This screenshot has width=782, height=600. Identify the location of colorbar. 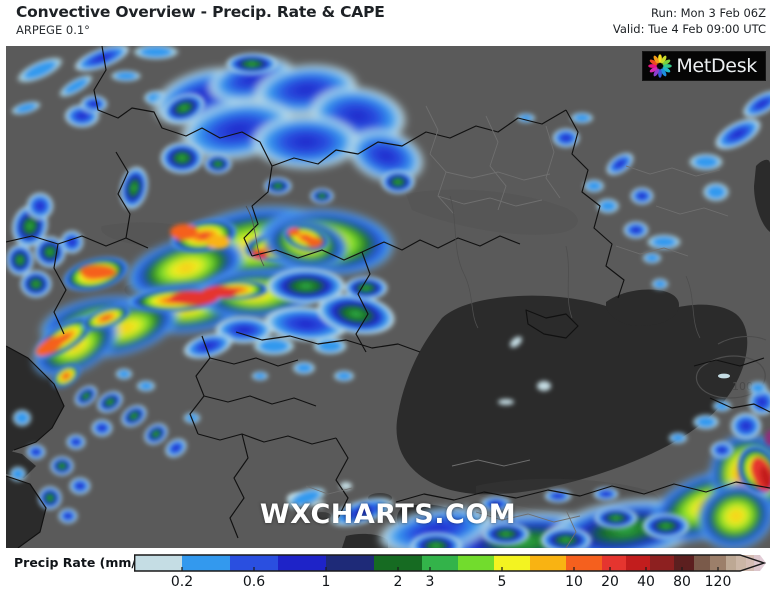
(450, 564).